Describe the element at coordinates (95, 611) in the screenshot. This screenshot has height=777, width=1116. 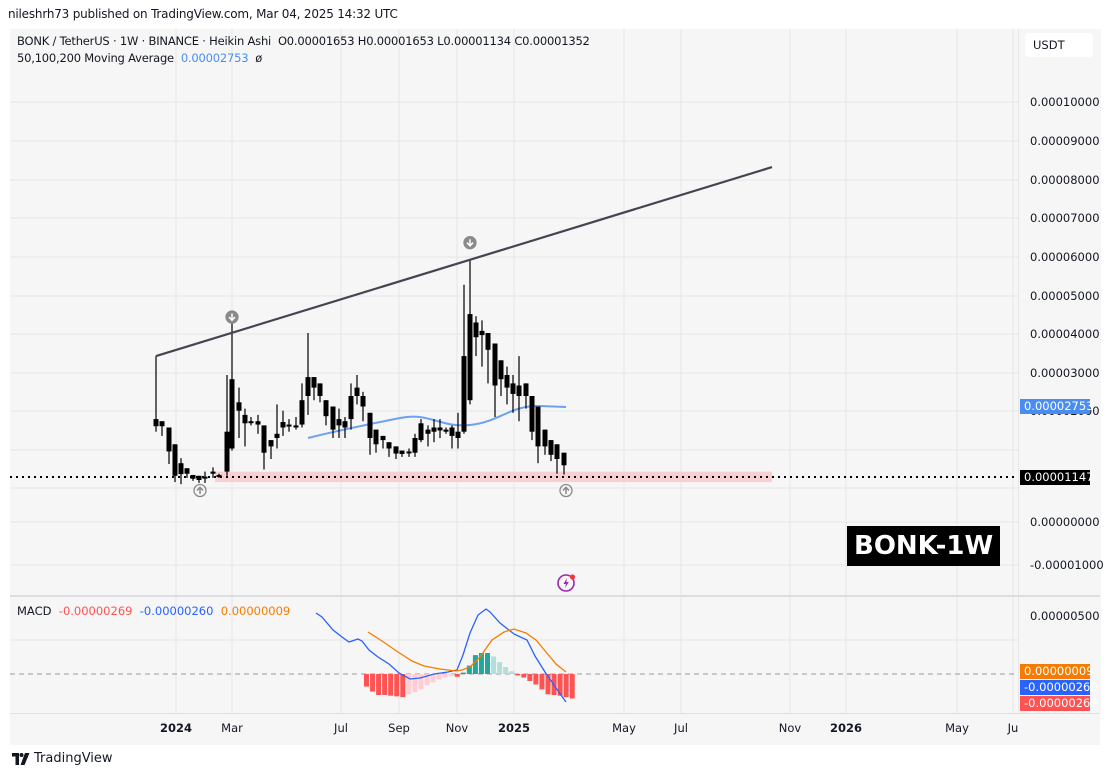
I see `macd-hist-value: -0.00000269` at that location.